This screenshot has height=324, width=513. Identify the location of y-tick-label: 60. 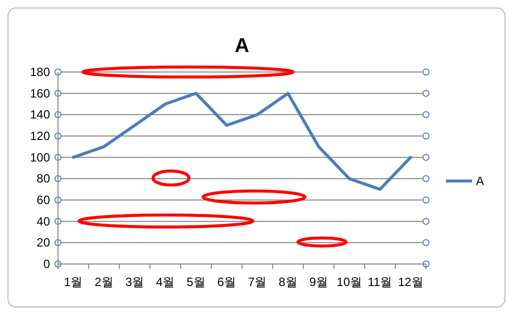
(43, 200).